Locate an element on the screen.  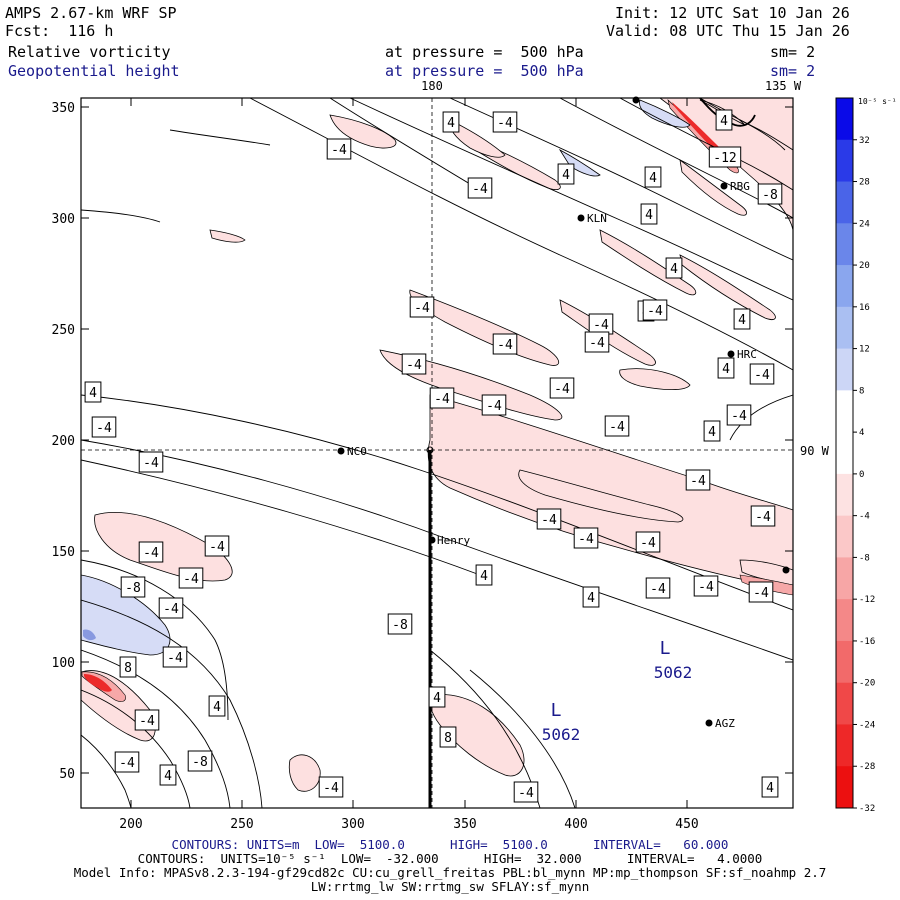
field1-smoothing: sm= 2 is located at coordinates (793, 52).